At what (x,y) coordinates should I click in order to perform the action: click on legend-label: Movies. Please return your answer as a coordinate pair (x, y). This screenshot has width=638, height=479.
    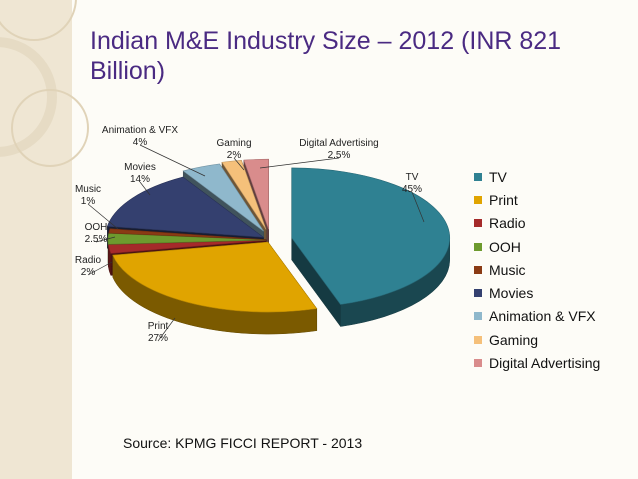
    Looking at the image, I should click on (511, 293).